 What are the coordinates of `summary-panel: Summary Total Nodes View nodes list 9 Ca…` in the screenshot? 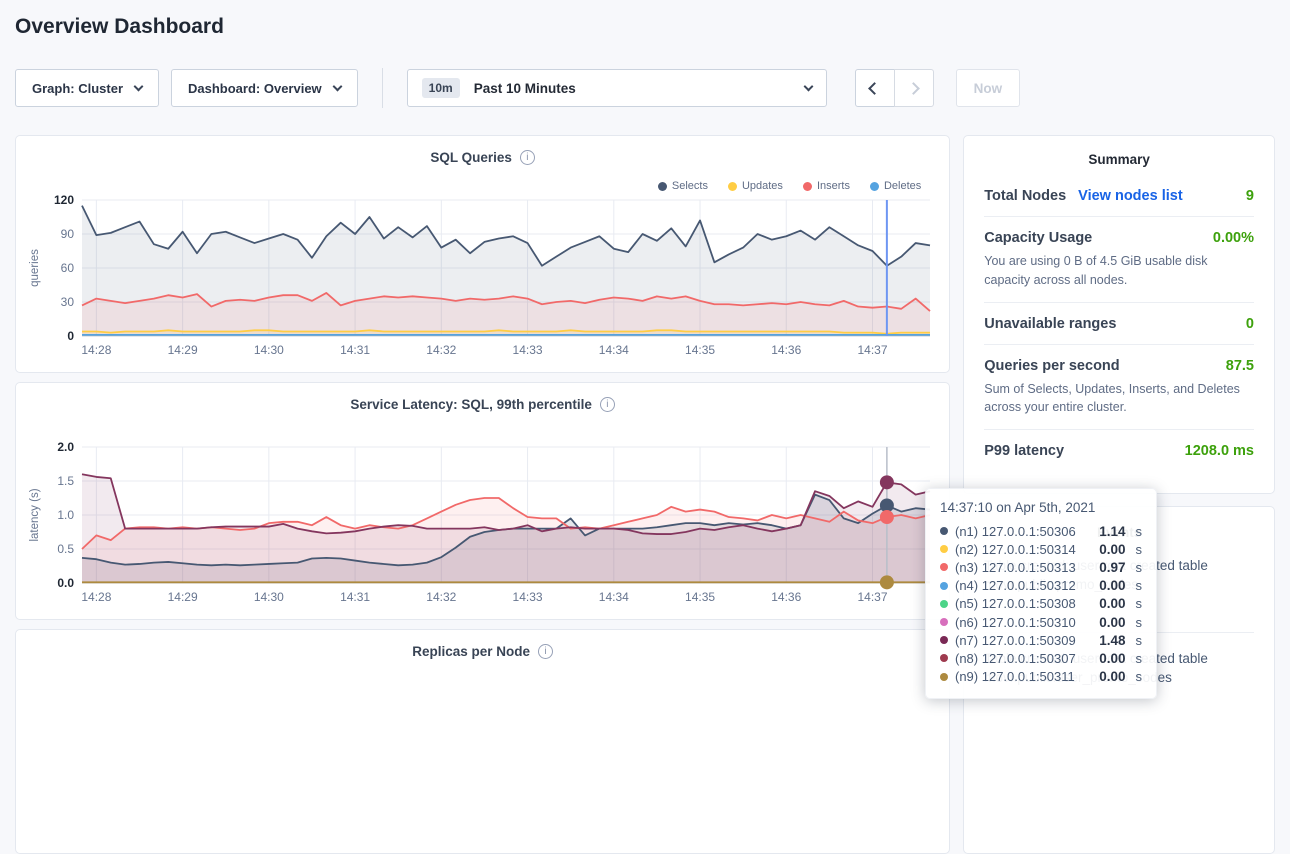 It's located at (1119, 314).